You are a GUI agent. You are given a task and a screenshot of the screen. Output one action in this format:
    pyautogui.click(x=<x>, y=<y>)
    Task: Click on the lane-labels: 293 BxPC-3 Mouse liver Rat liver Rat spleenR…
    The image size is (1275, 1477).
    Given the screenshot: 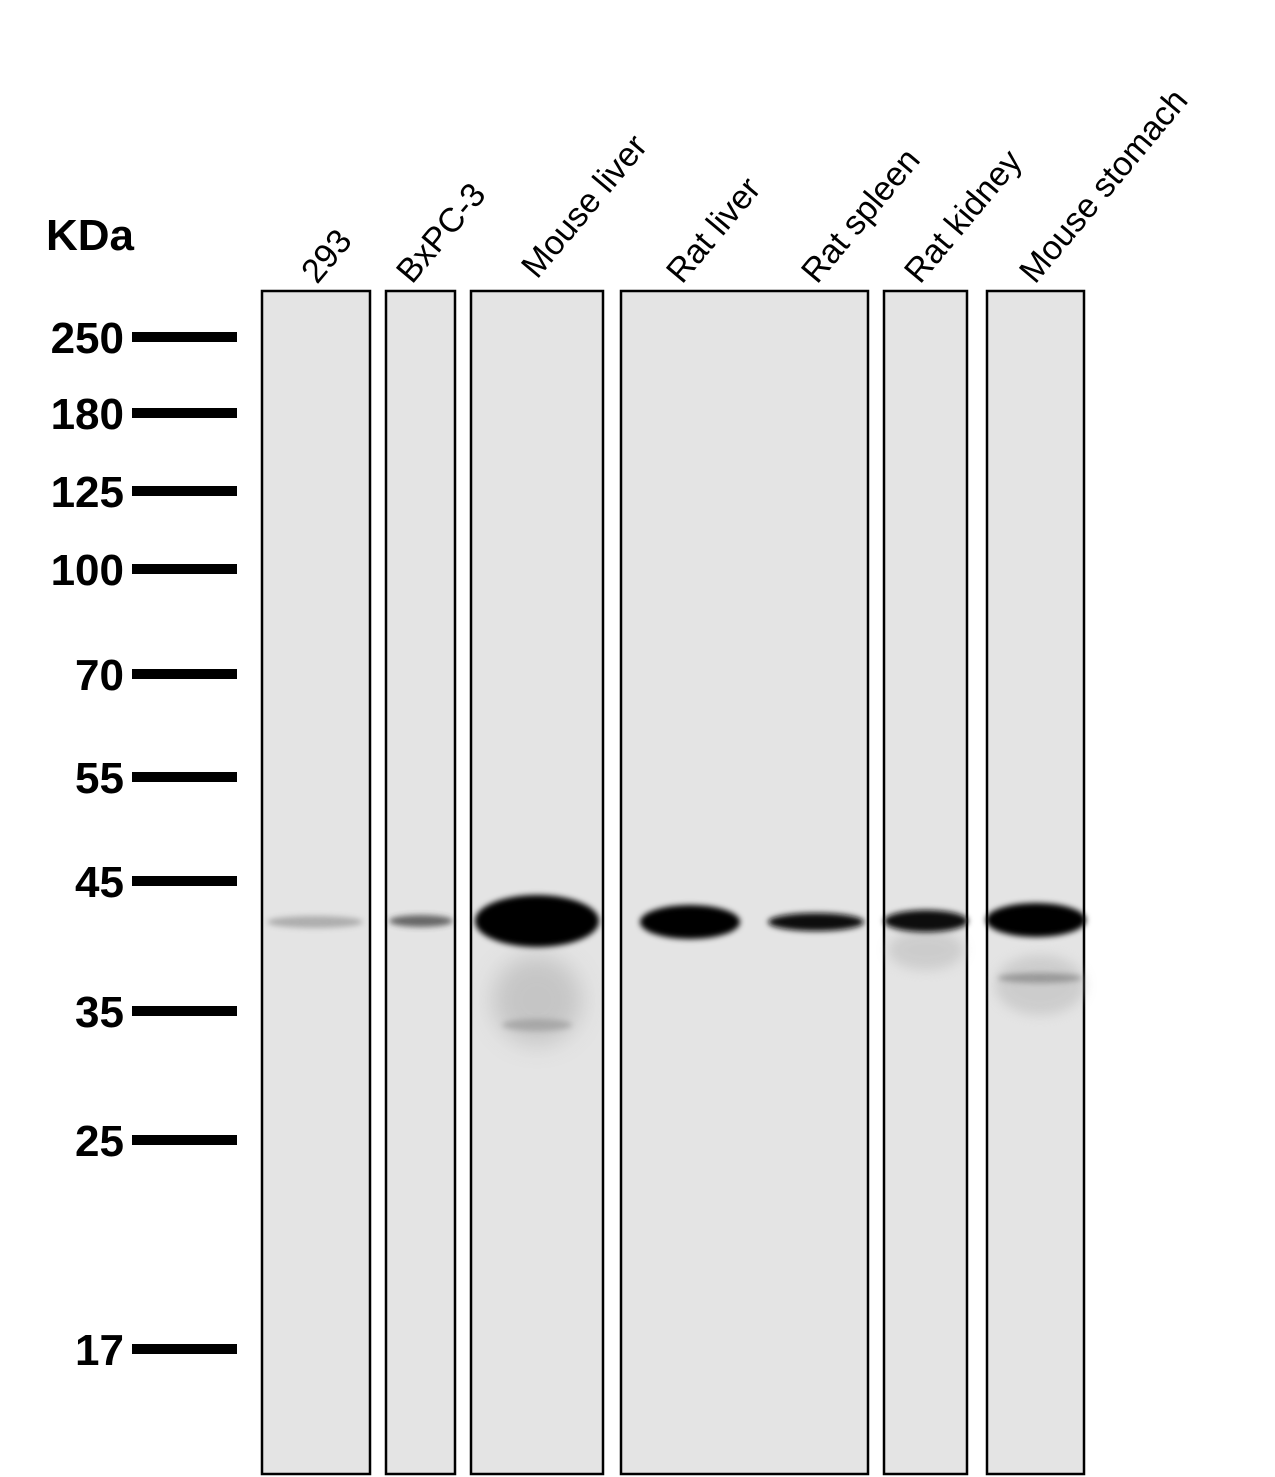 What is the action you would take?
    pyautogui.click(x=744, y=186)
    